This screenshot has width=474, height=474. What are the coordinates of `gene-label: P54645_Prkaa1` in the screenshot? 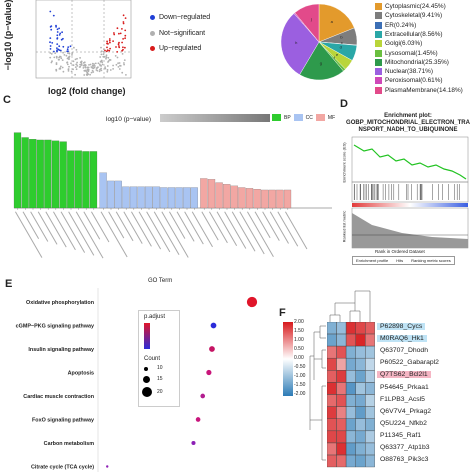 It's located at (404, 387).